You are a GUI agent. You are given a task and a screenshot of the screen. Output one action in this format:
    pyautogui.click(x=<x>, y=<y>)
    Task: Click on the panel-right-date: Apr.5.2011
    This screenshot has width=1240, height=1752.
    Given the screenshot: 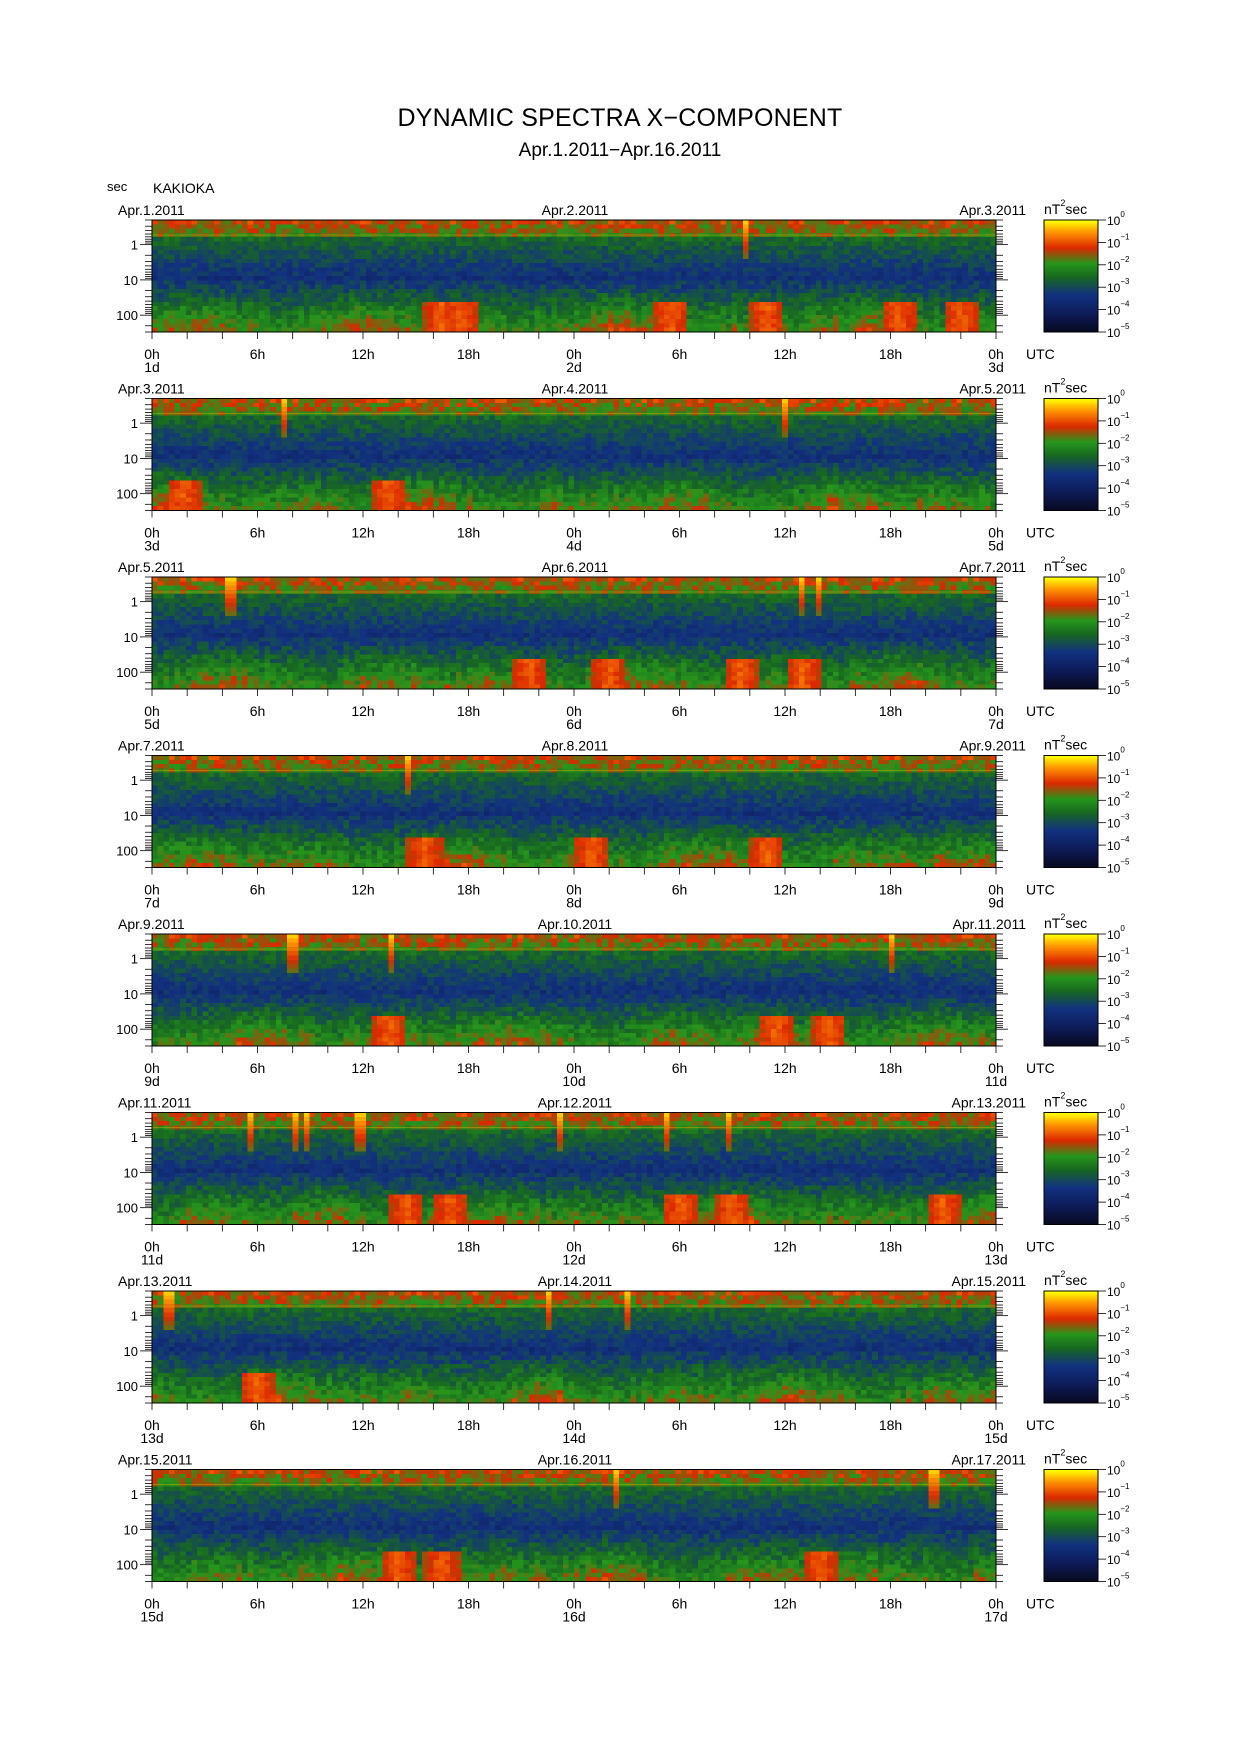 What is the action you would take?
    pyautogui.click(x=992, y=389)
    